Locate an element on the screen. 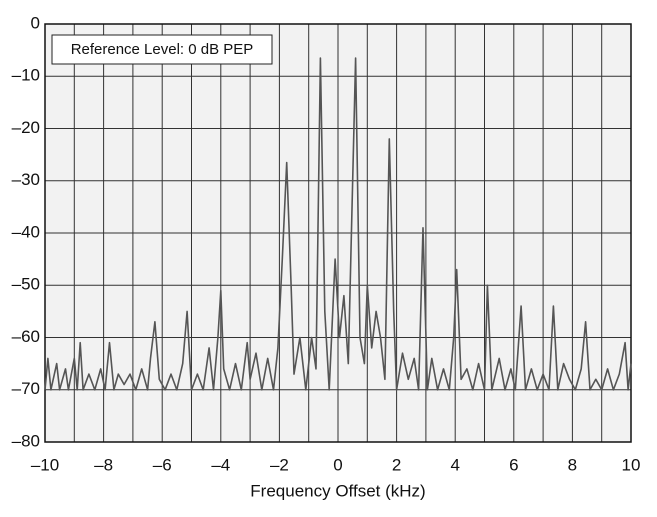 The height and width of the screenshot is (517, 657). x-tick-label: 10 is located at coordinates (631, 464).